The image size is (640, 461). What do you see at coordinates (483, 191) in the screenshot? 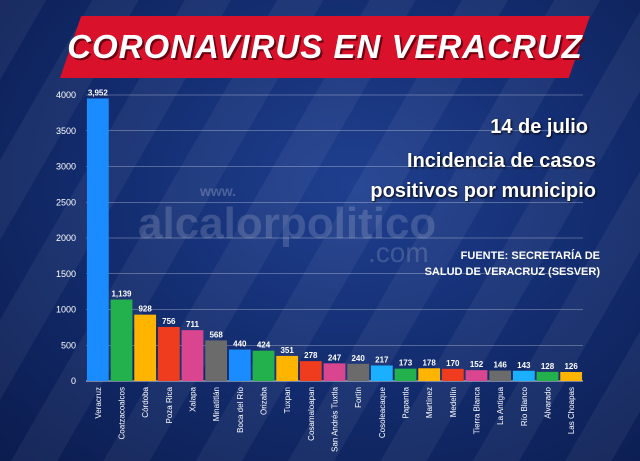
I see `subtitle-line-2: positivos por municipio` at bounding box center [483, 191].